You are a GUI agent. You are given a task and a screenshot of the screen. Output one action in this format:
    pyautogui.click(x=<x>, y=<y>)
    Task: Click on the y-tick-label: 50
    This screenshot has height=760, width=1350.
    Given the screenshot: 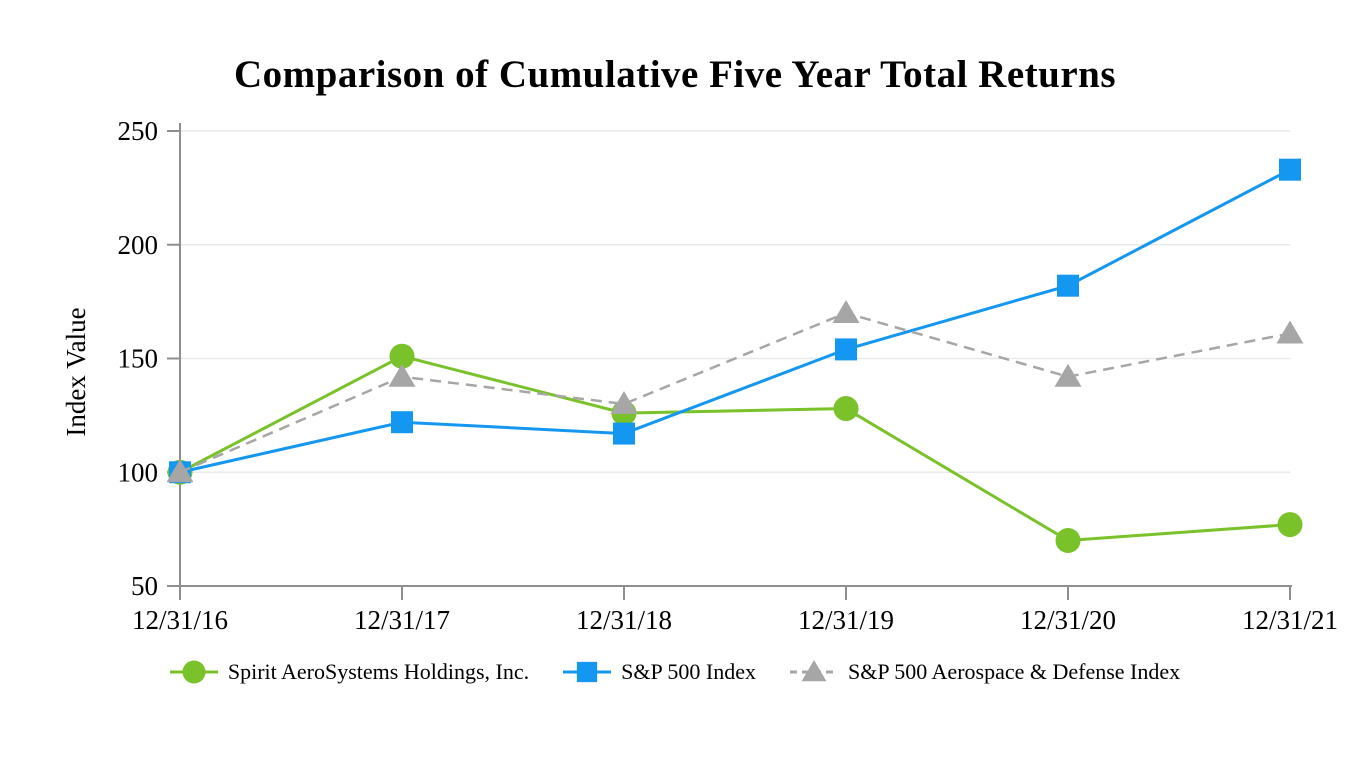 What is the action you would take?
    pyautogui.click(x=144, y=586)
    